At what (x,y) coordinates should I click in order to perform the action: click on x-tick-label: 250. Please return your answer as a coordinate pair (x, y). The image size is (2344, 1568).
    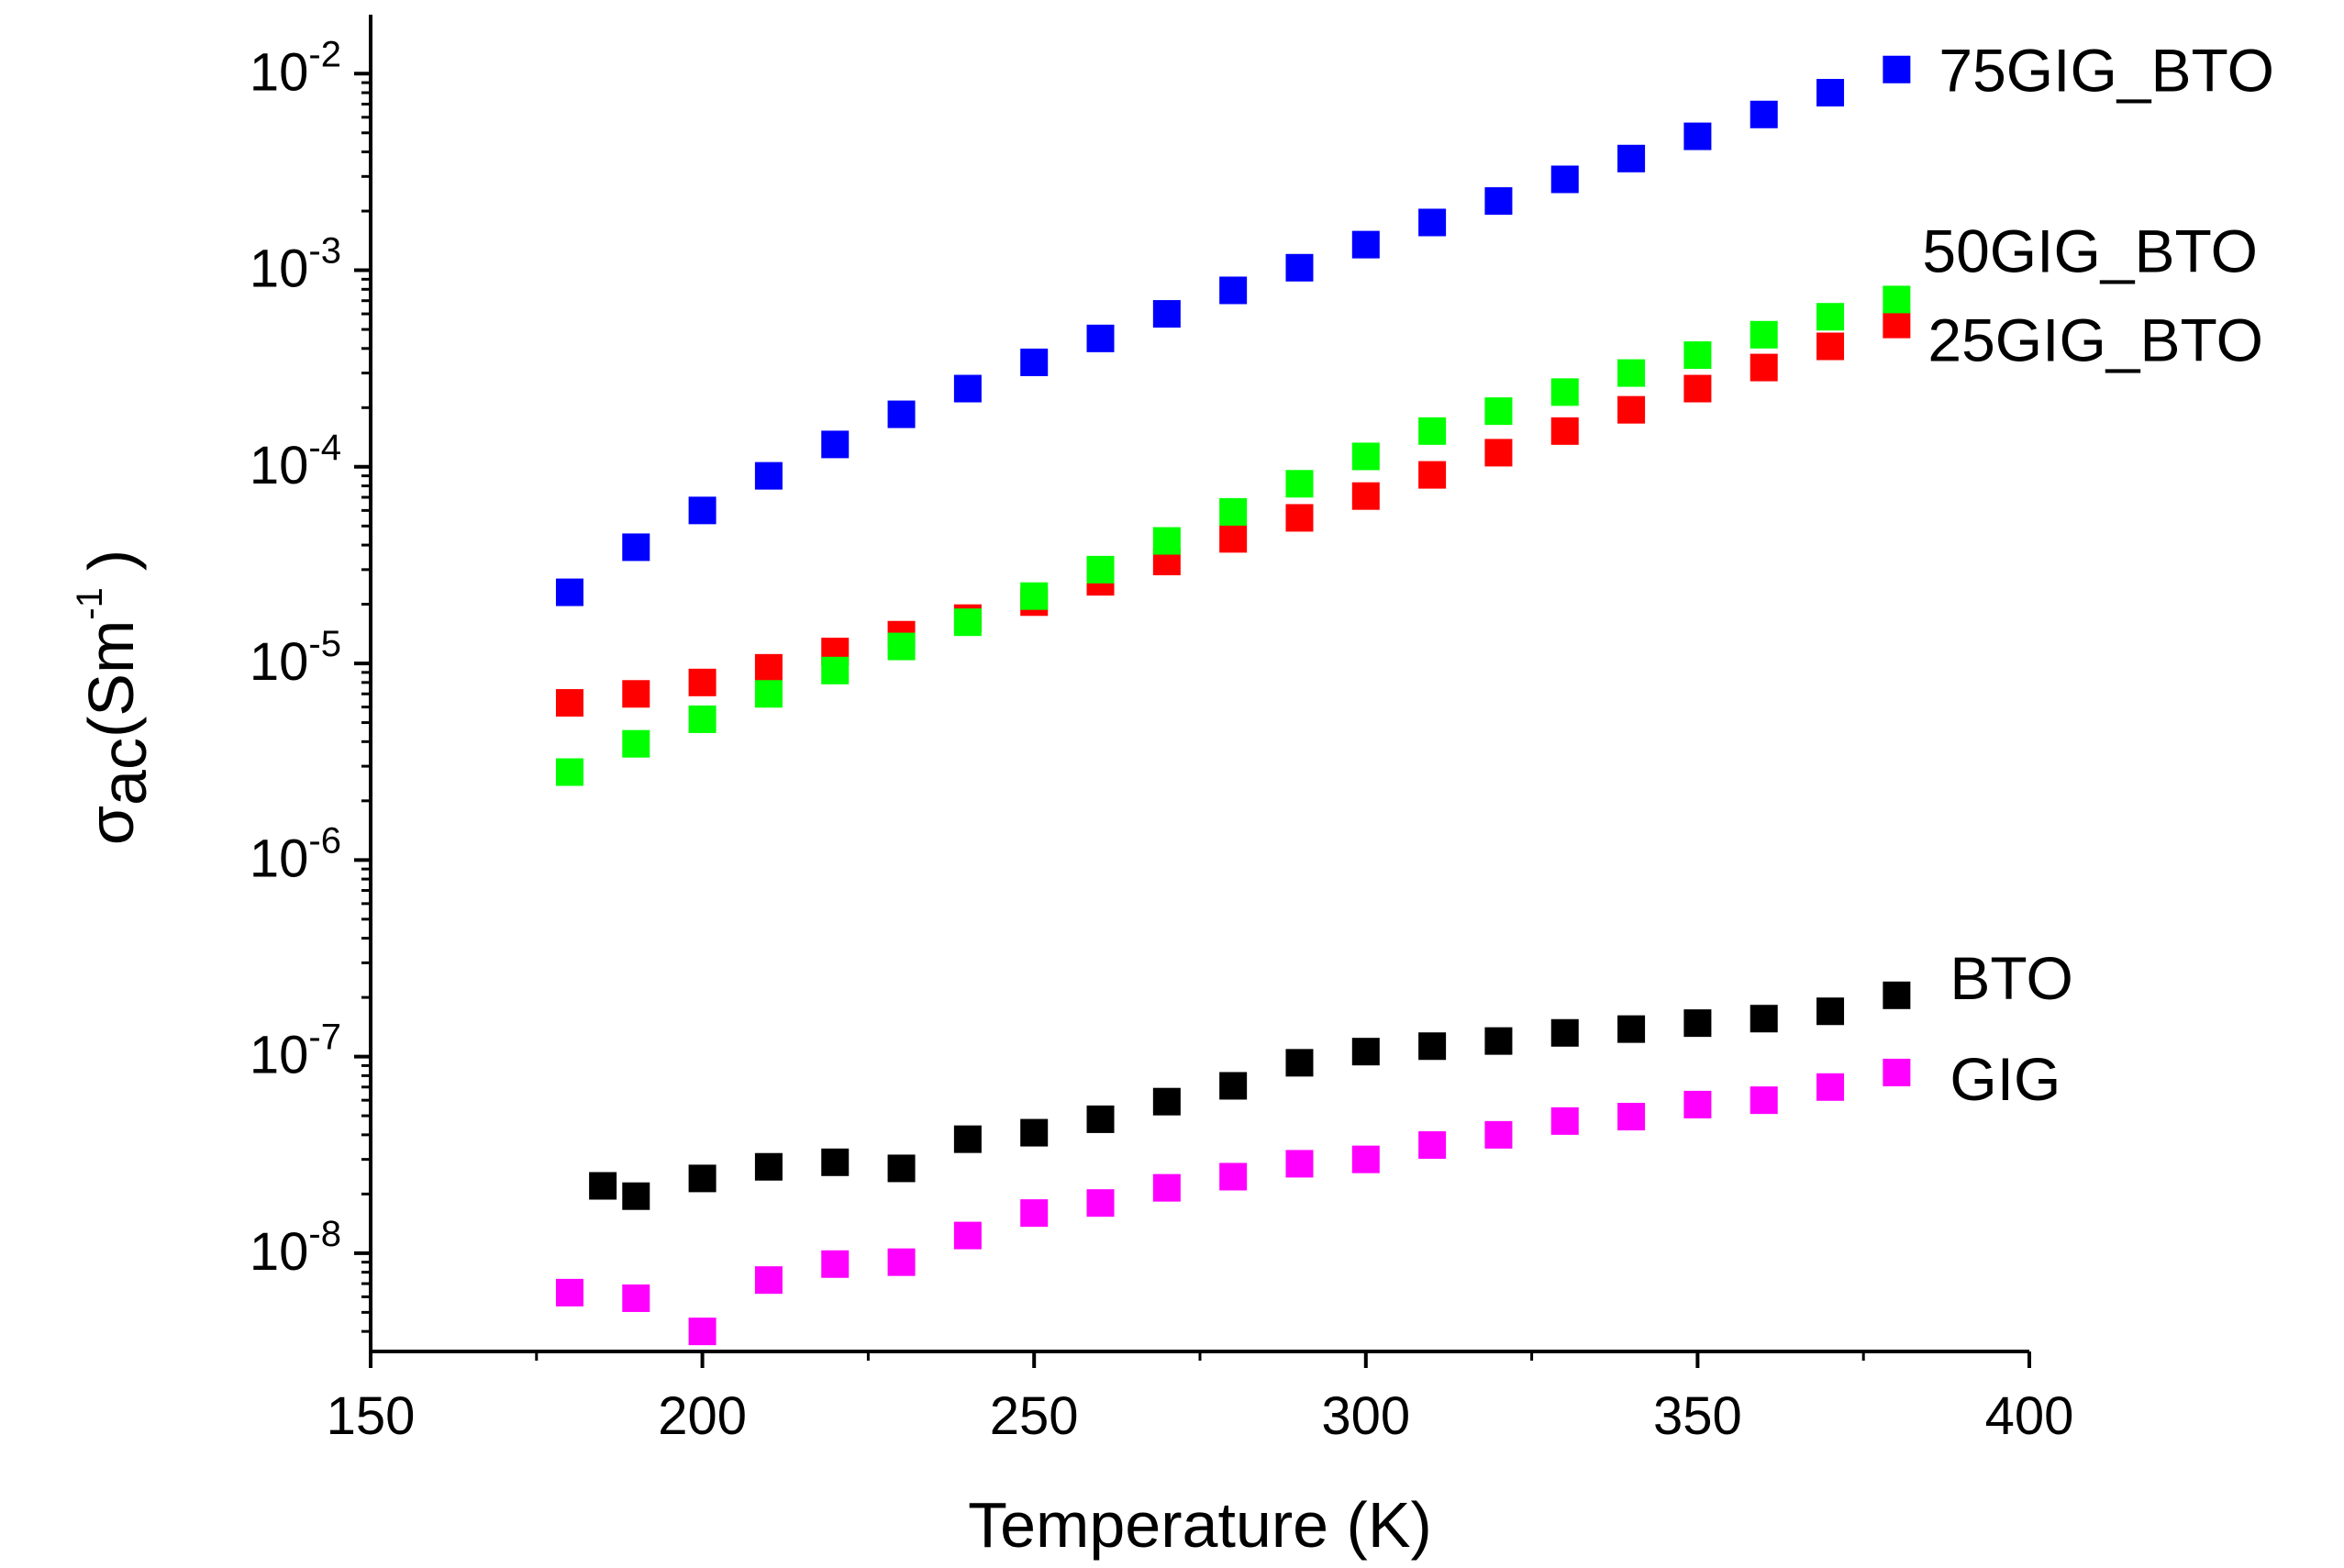
    Looking at the image, I should click on (1035, 1416).